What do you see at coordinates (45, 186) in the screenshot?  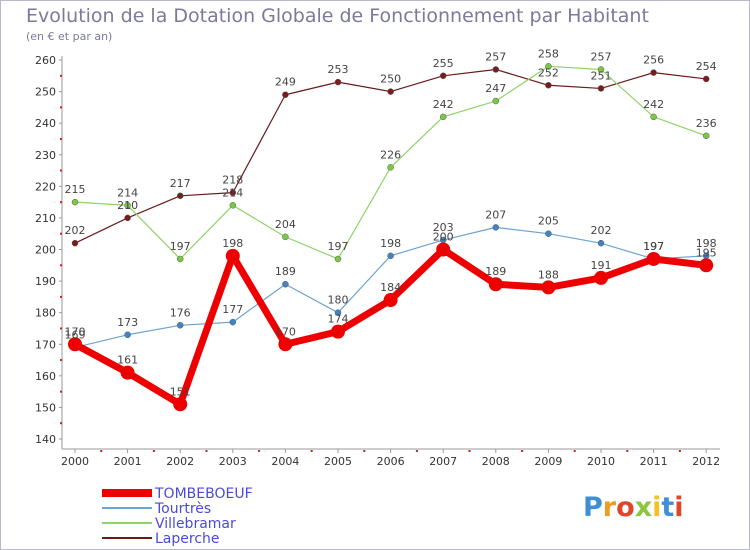 I see `y-tick-label: 220` at bounding box center [45, 186].